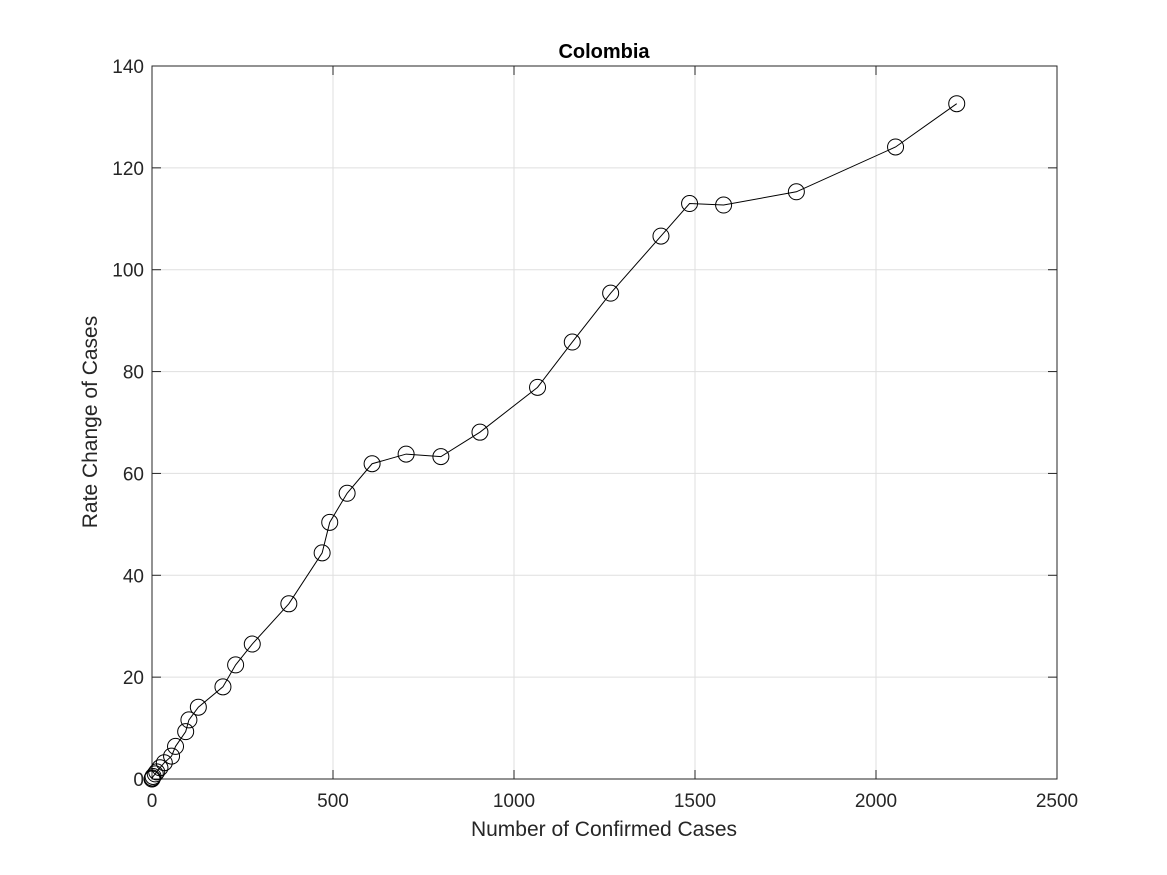  I want to click on x-axis-label: Number of Confirmed Cases, so click(604, 829).